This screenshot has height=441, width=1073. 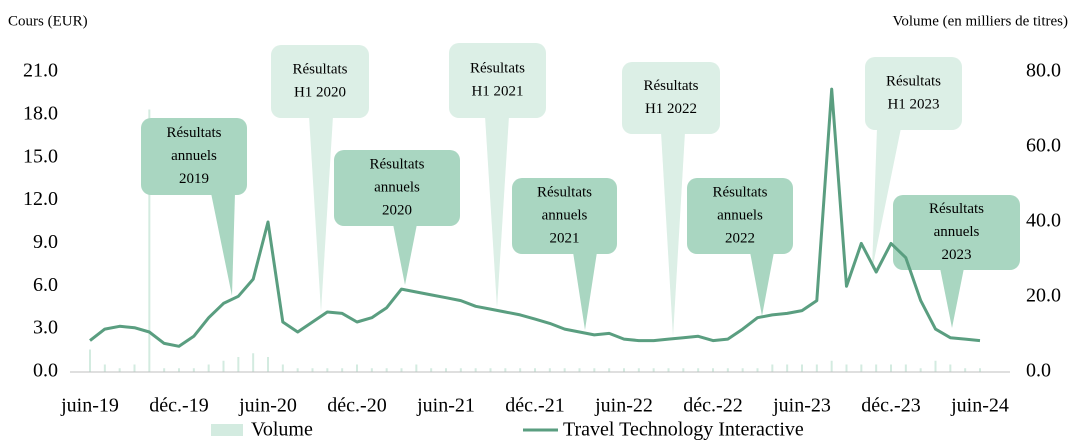 What do you see at coordinates (957, 255) in the screenshot?
I see `callout-text: 2023` at bounding box center [957, 255].